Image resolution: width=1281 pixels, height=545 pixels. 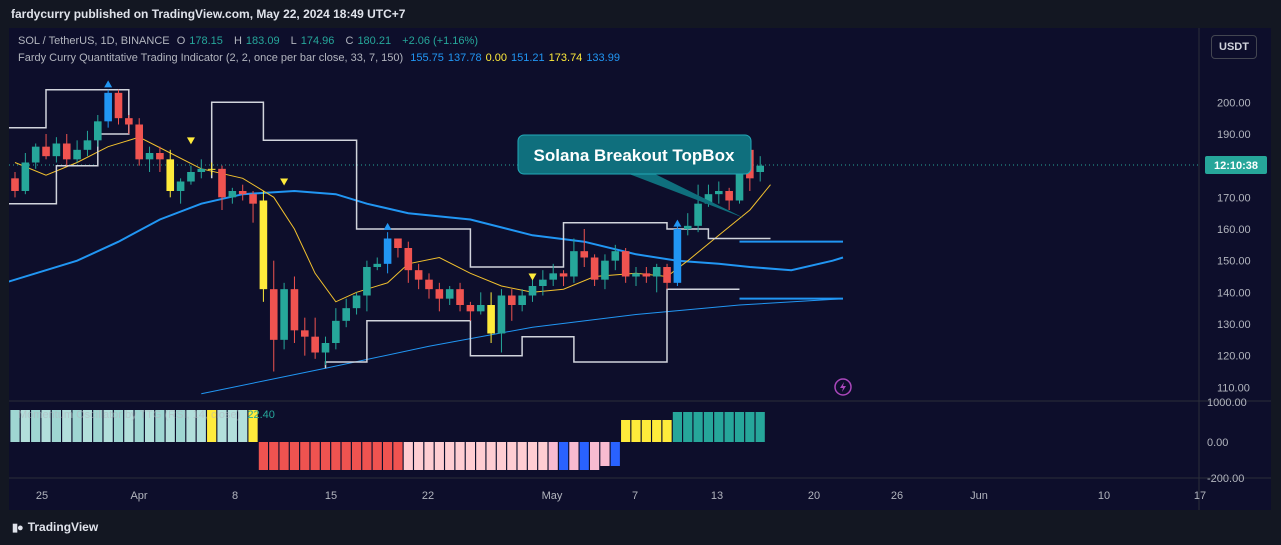 I want to click on time-tick-label: Jun, so click(x=979, y=496).